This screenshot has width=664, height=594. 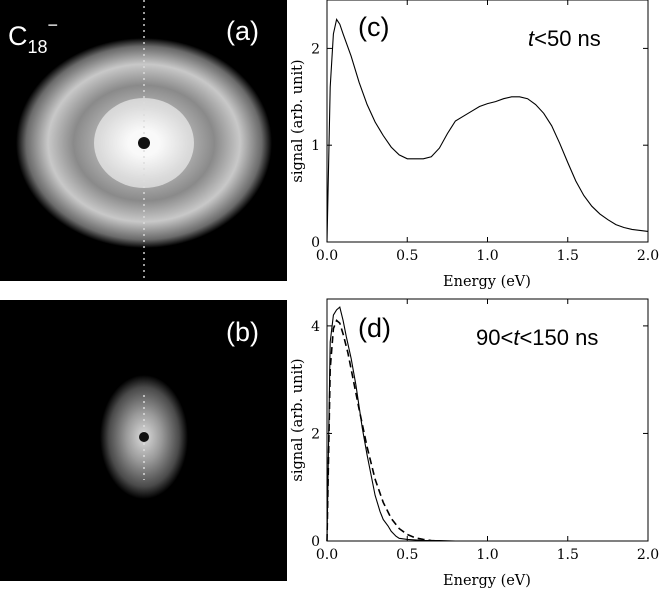 I want to click on chart-d-xtick-label: 2.0, so click(x=648, y=555).